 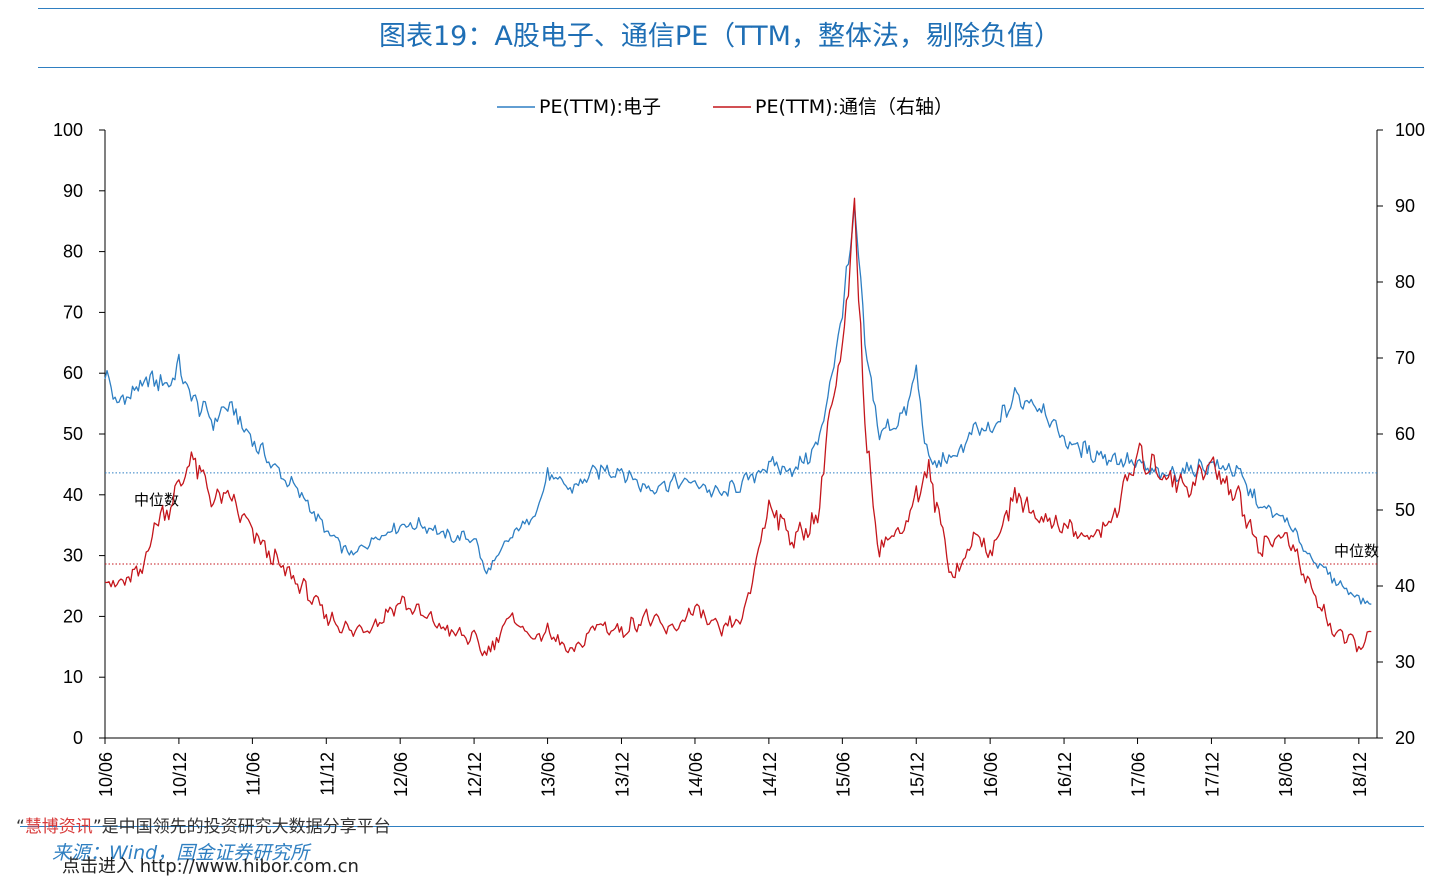 What do you see at coordinates (180, 774) in the screenshot?
I see `x-tick-label: 10/12` at bounding box center [180, 774].